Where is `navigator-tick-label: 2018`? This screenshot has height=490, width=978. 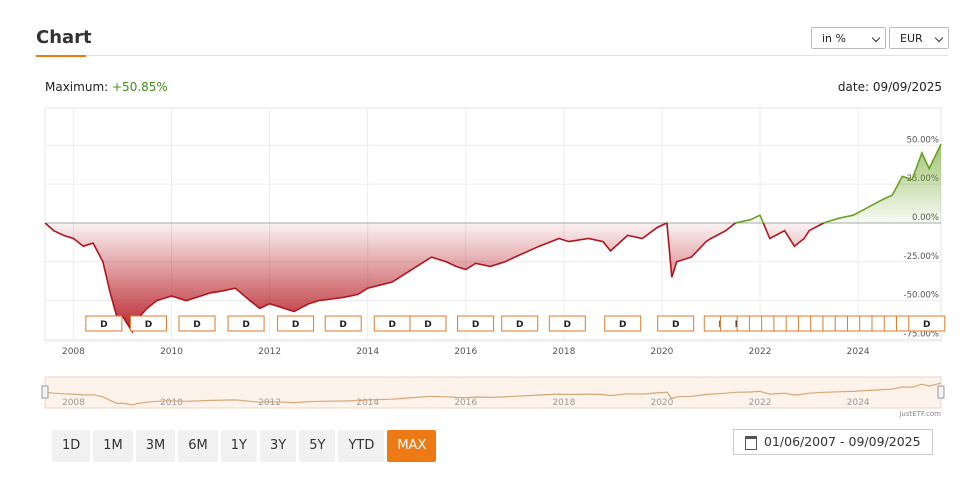
navigator-tick-label: 2018 is located at coordinates (563, 403).